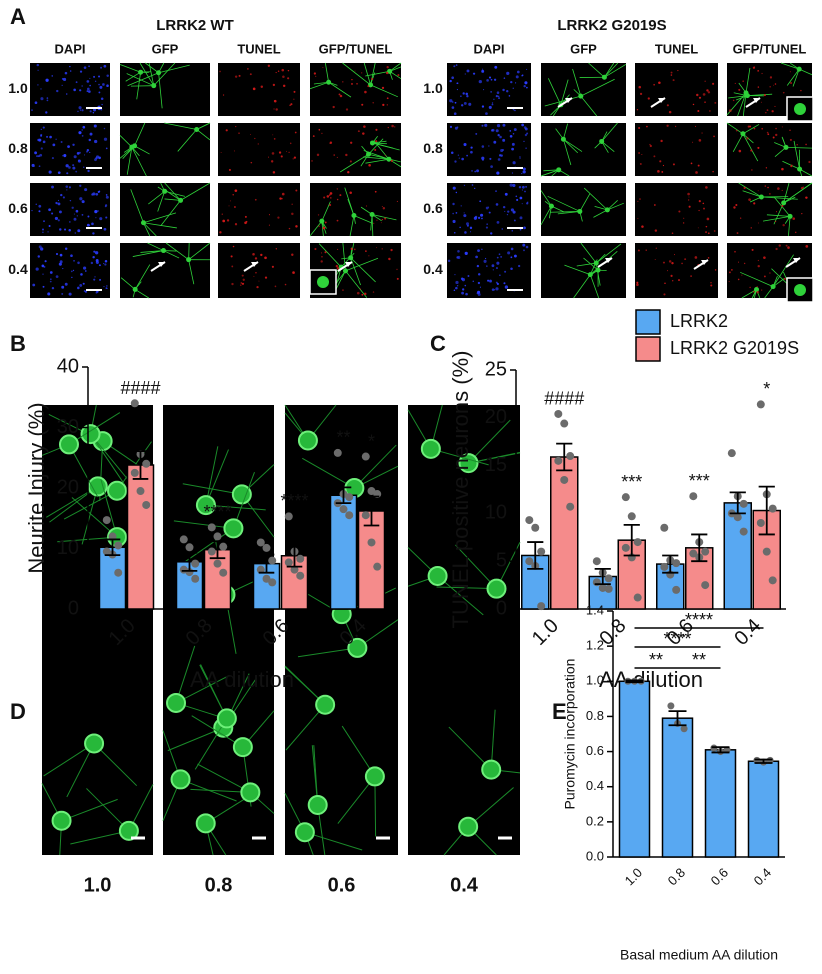 The image size is (822, 974). What do you see at coordinates (323, 282) in the screenshot?
I see `inset-cell` at bounding box center [323, 282].